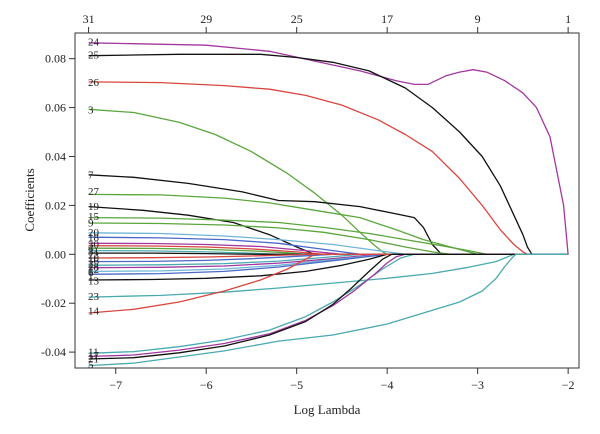  Describe the element at coordinates (91, 273) in the screenshot. I see `curve-label: 6` at that location.